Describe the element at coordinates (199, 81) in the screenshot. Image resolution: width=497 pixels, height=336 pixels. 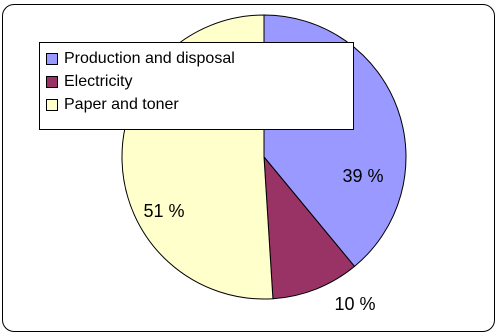
I see `legend-item-electricity: Electricity` at that location.